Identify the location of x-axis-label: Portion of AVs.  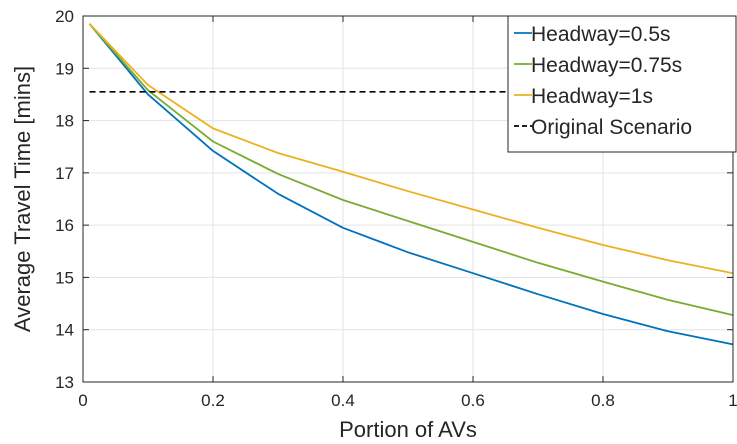
(408, 429).